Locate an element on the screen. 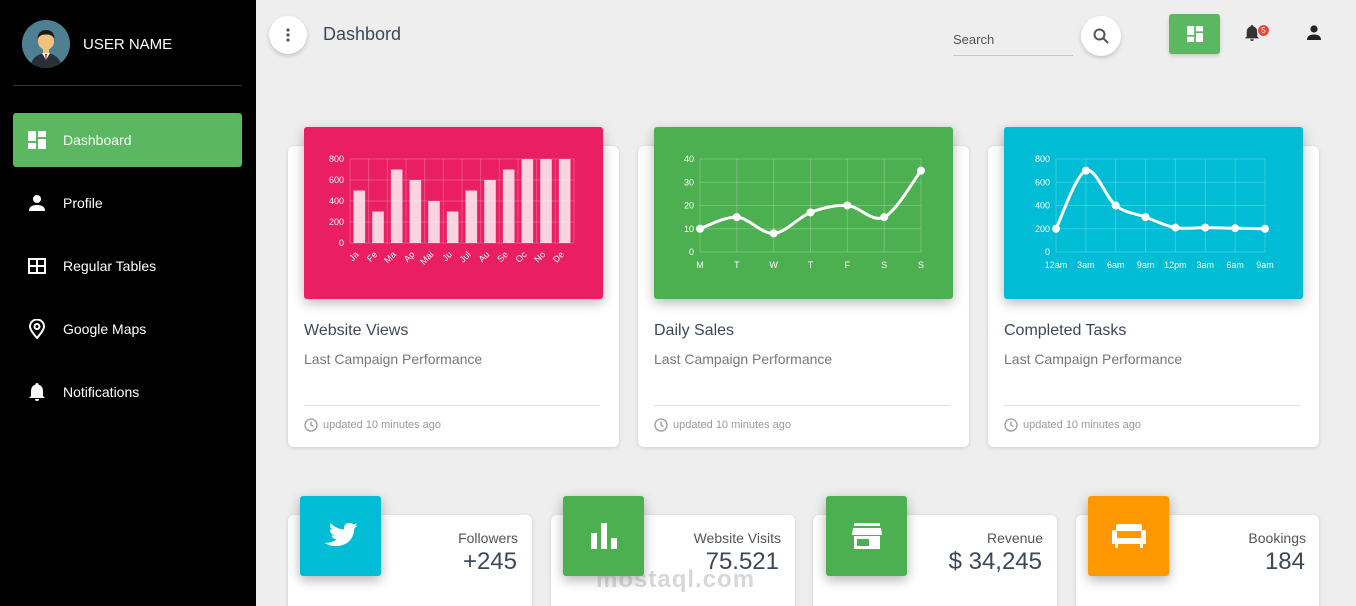  sidebar-item-dashboard: Dashboard is located at coordinates (127, 140).